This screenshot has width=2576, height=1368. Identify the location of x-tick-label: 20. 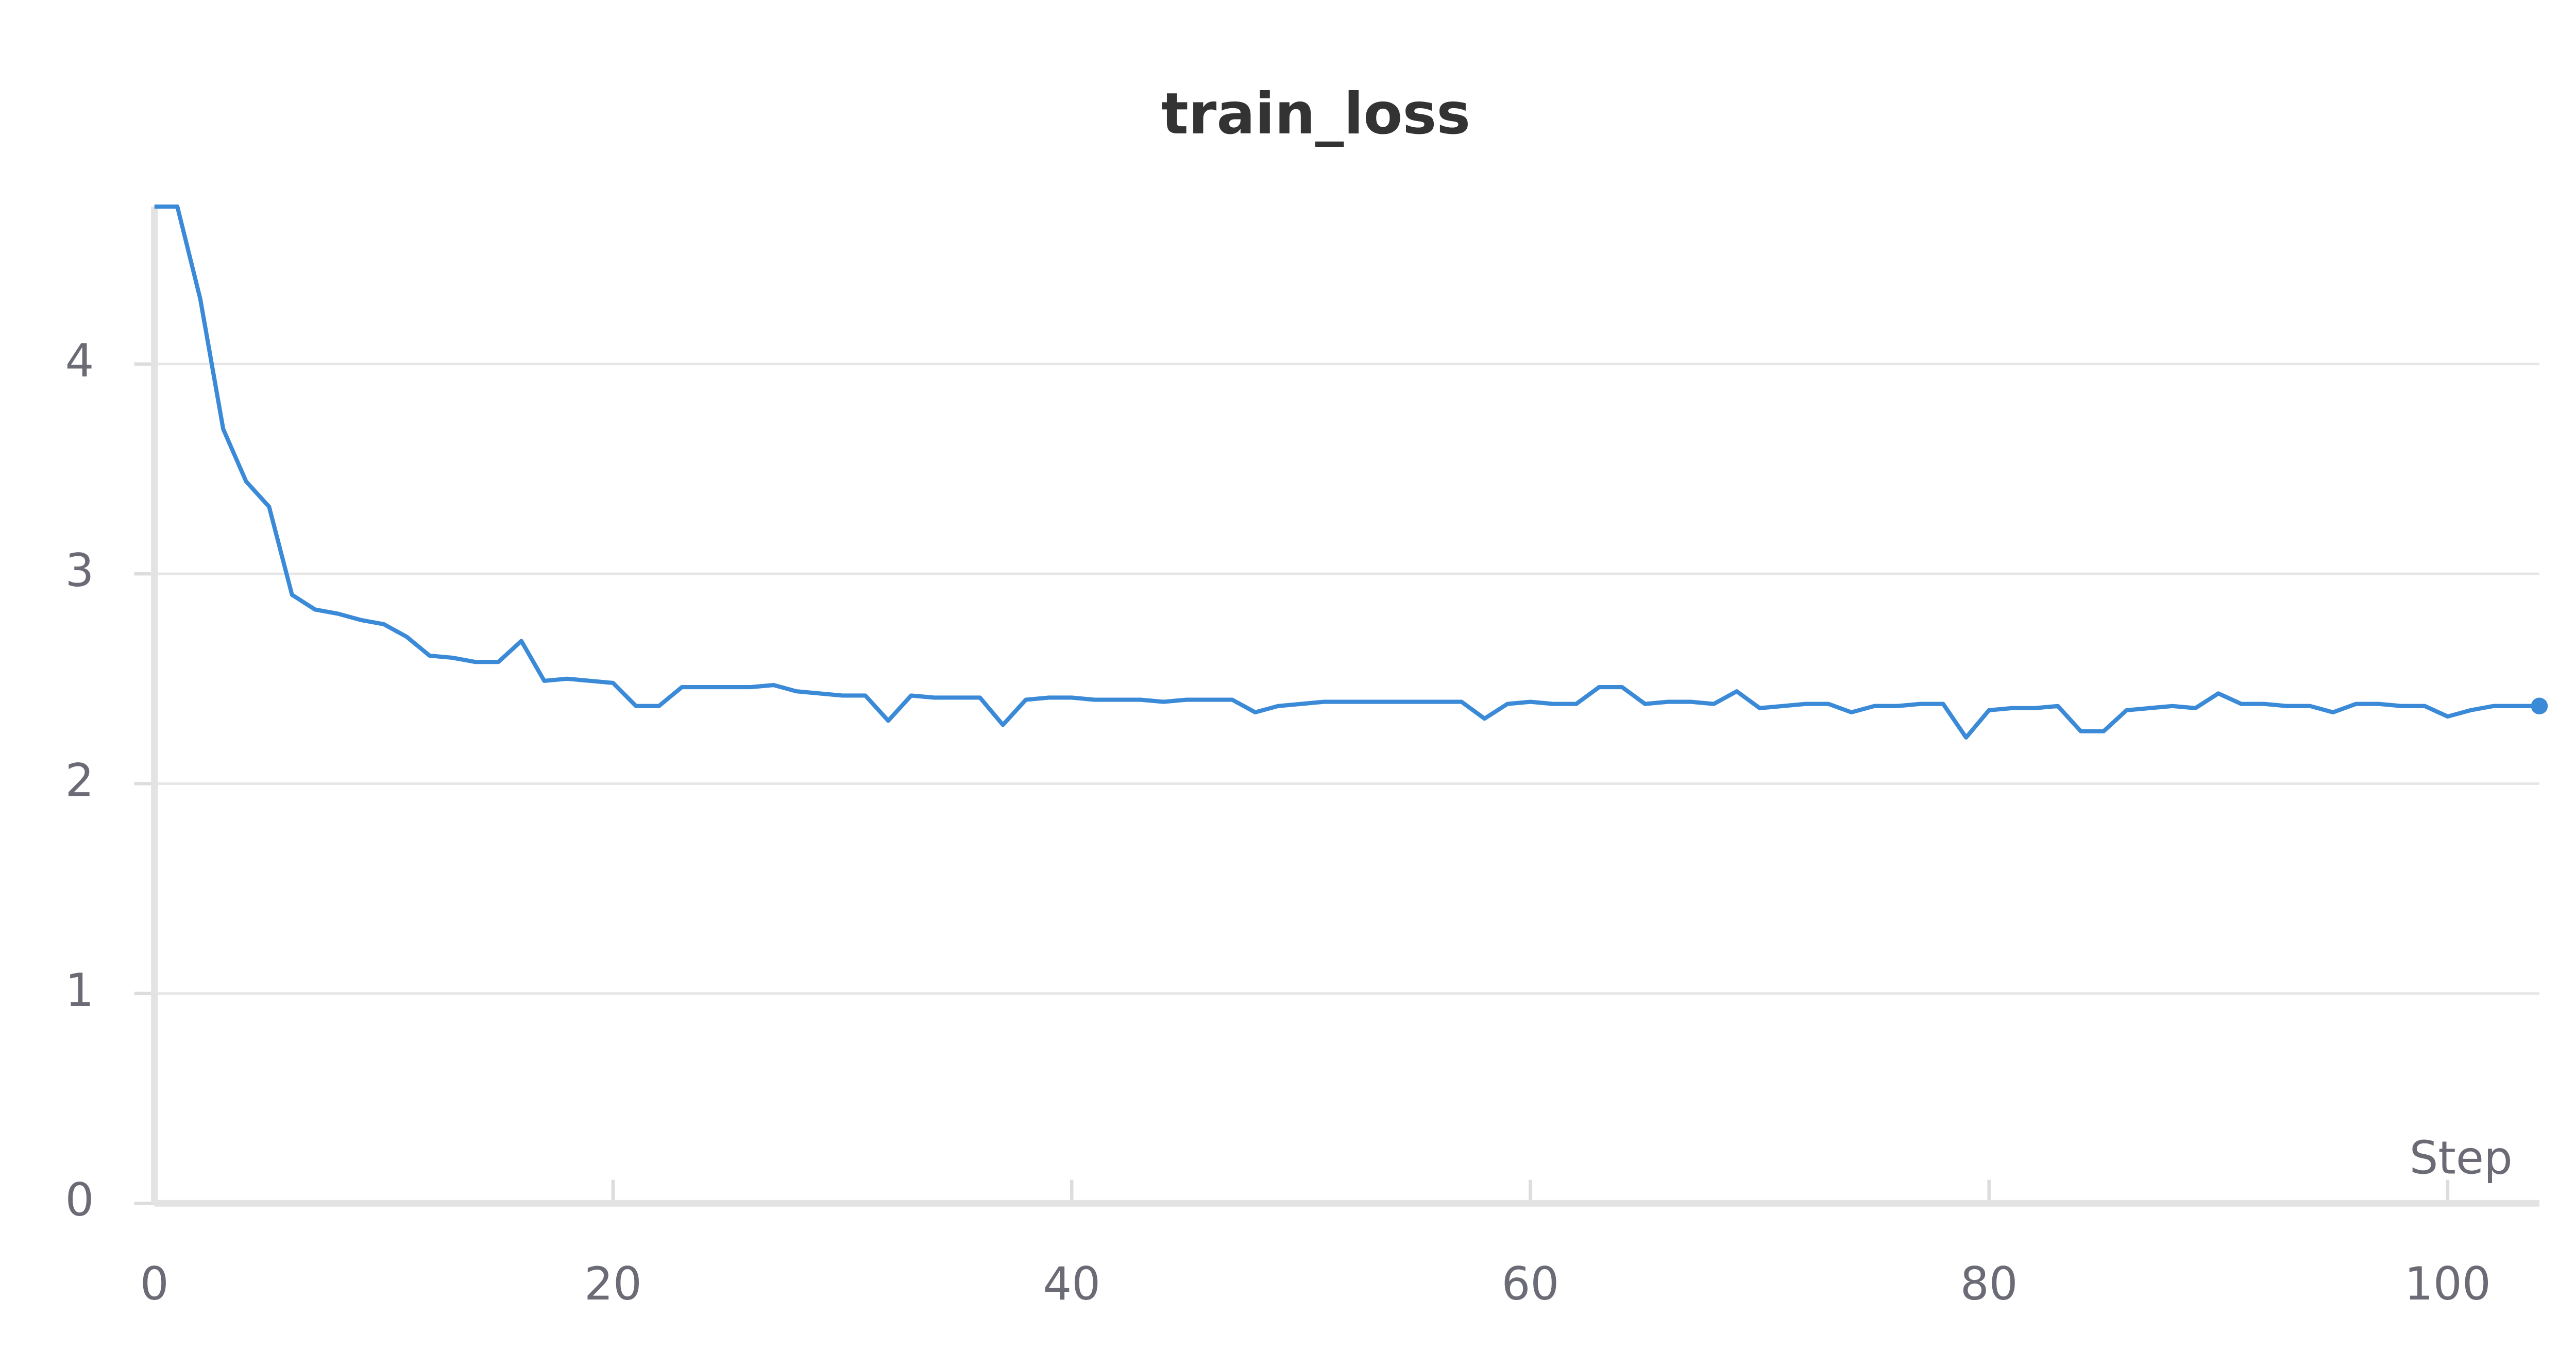
(613, 1283).